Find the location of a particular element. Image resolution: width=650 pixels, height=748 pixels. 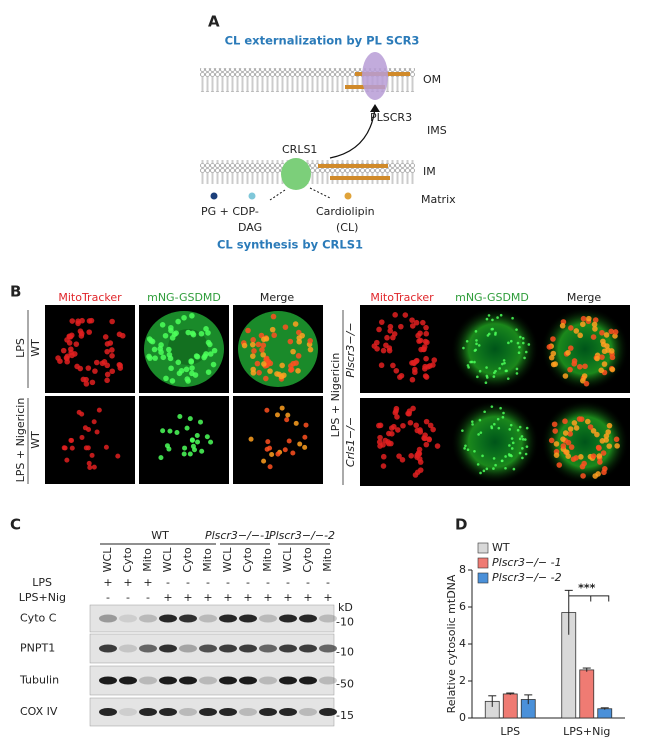

title-top: CL externalization by PL SCR3 is located at coordinates (322, 41).